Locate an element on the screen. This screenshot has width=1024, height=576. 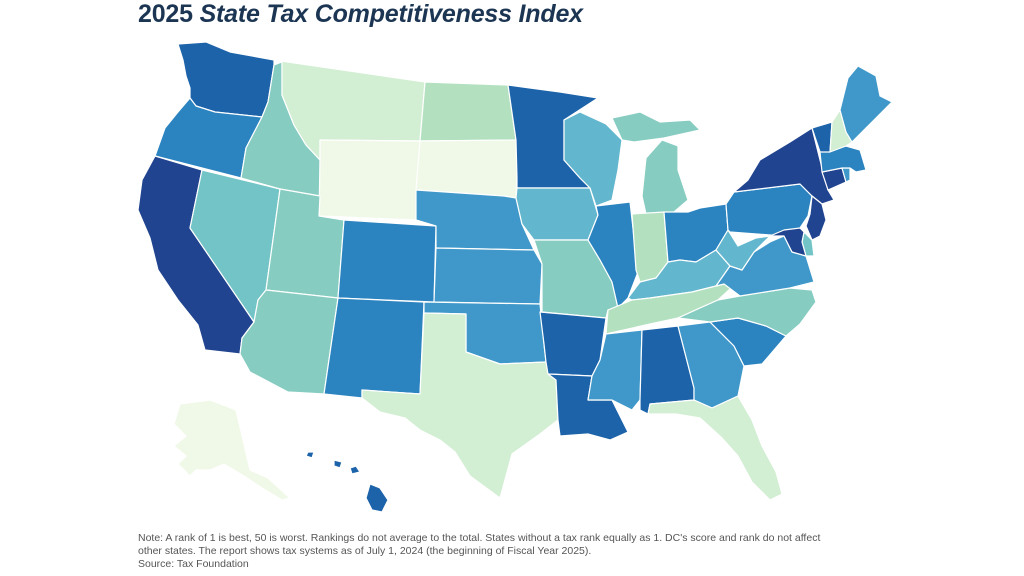
state-SD is located at coordinates (466, 169).